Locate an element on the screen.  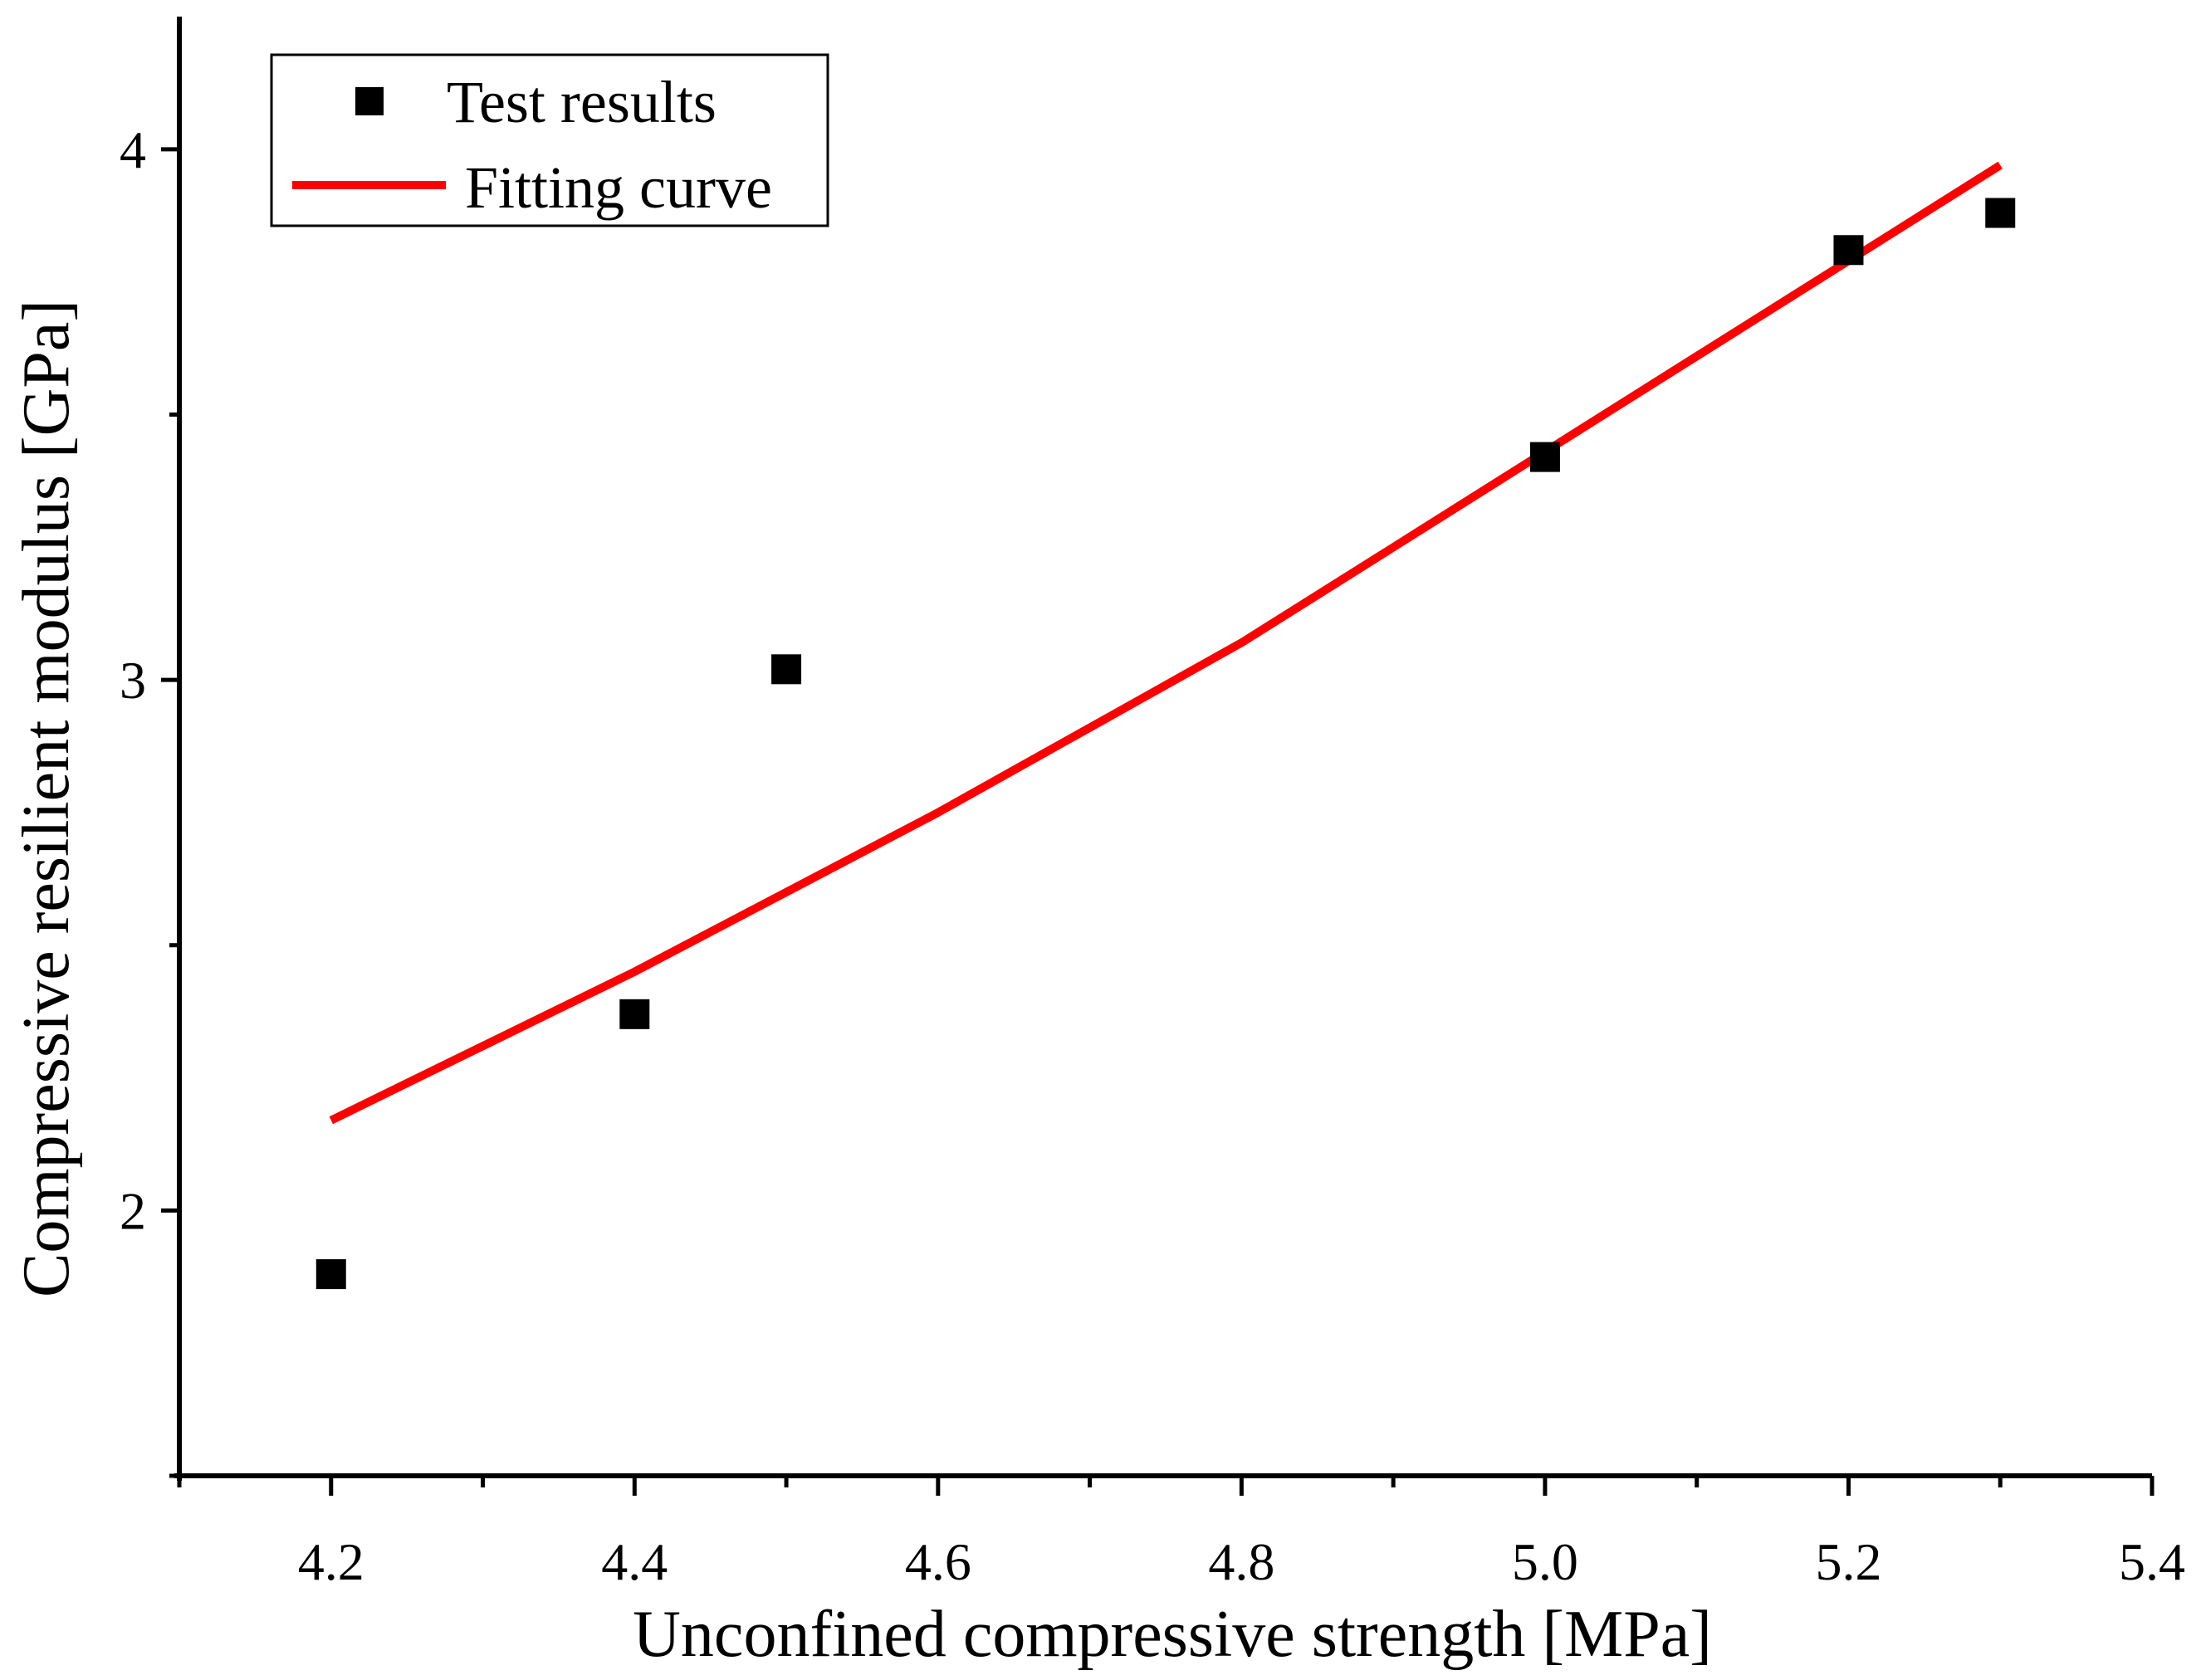
legend-box is located at coordinates (549, 140).